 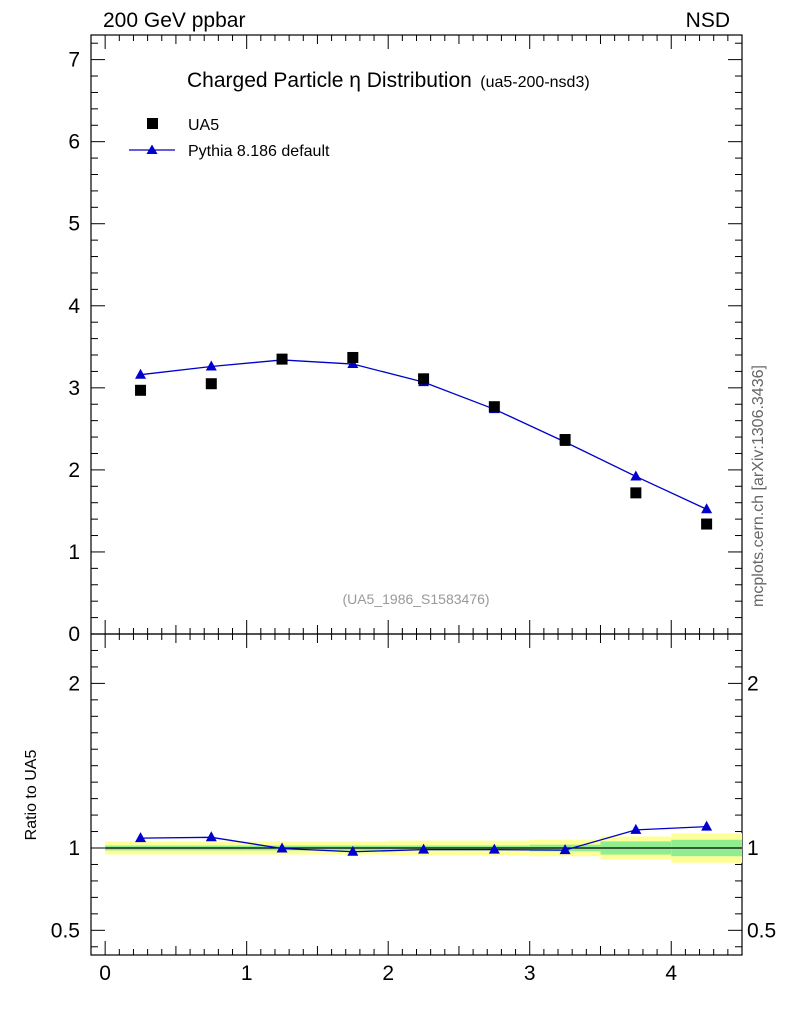 I want to click on header-left: 200 GeV ppbar, so click(x=174, y=20).